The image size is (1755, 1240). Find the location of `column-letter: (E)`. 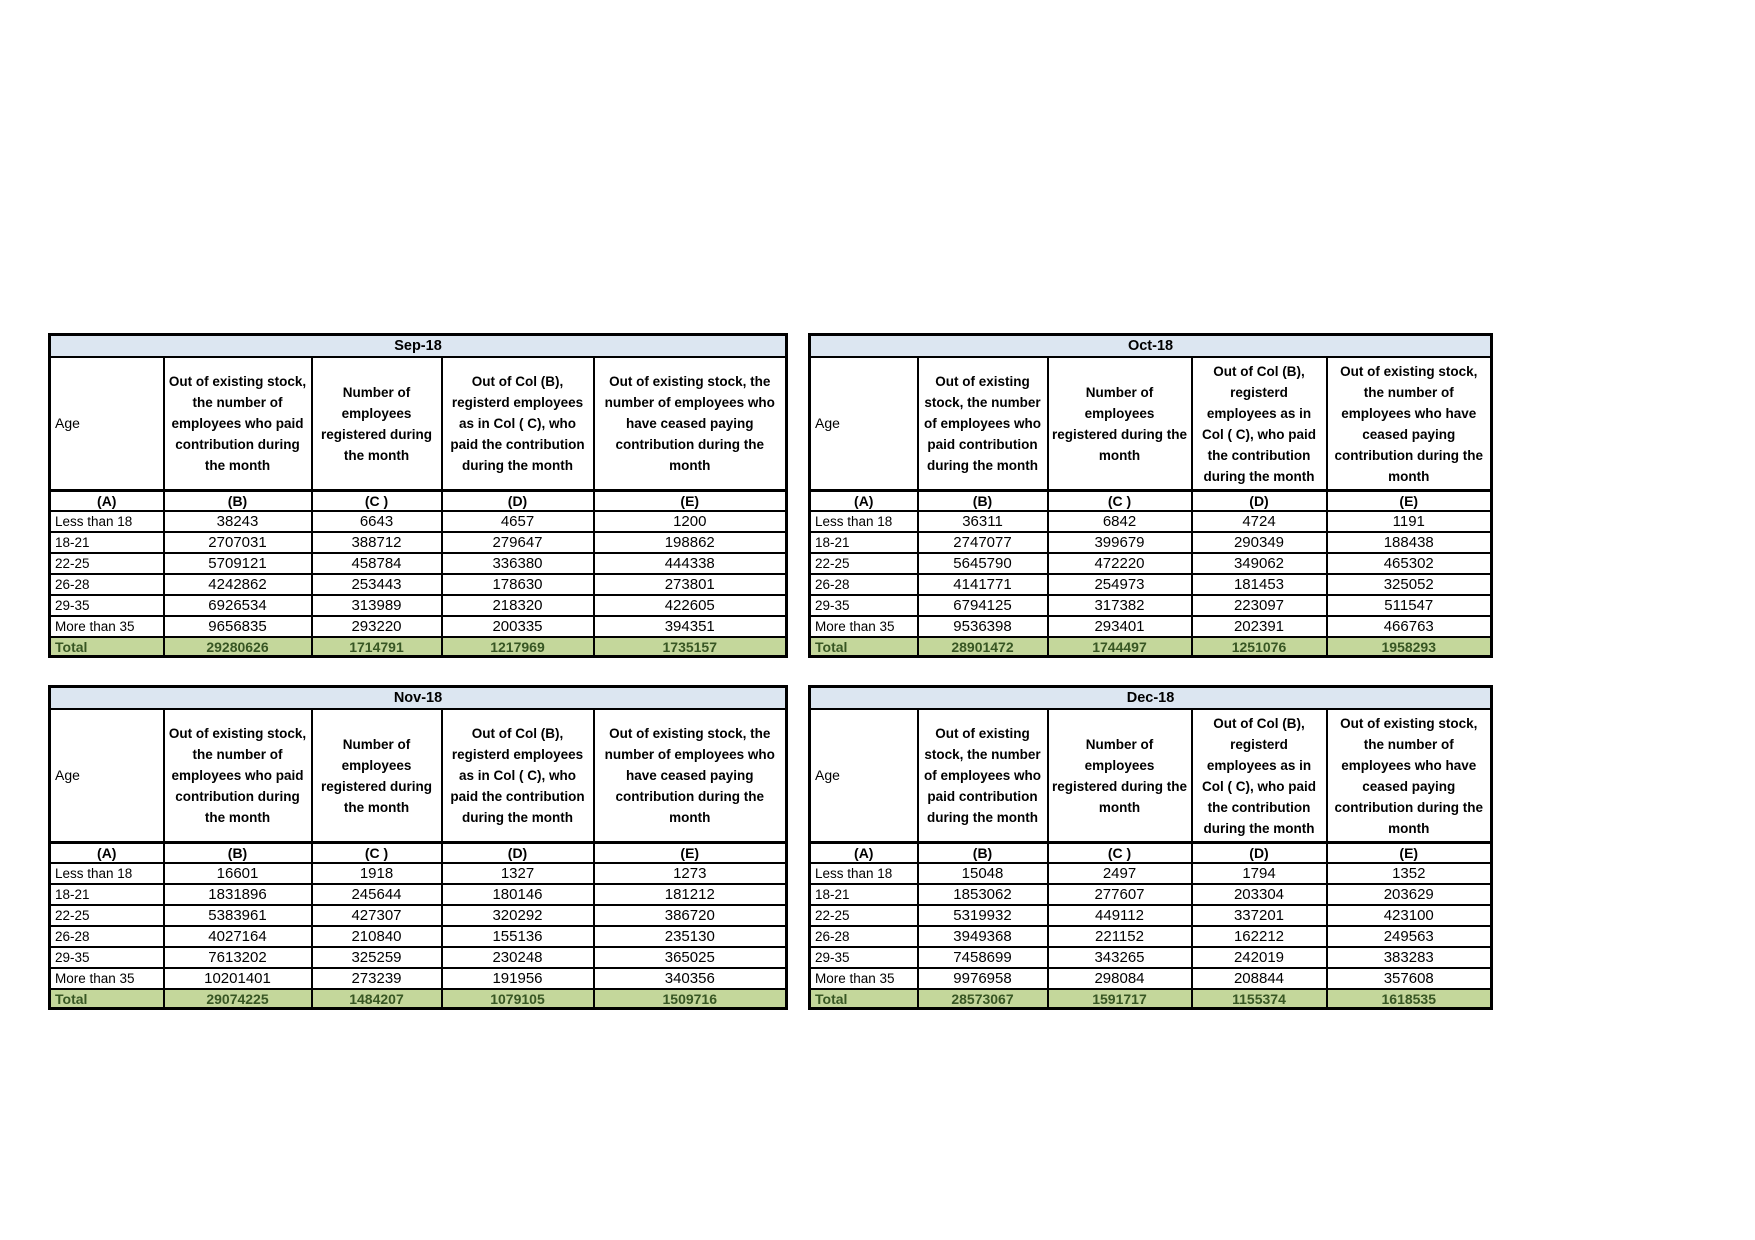

column-letter: (E) is located at coordinates (1409, 500).